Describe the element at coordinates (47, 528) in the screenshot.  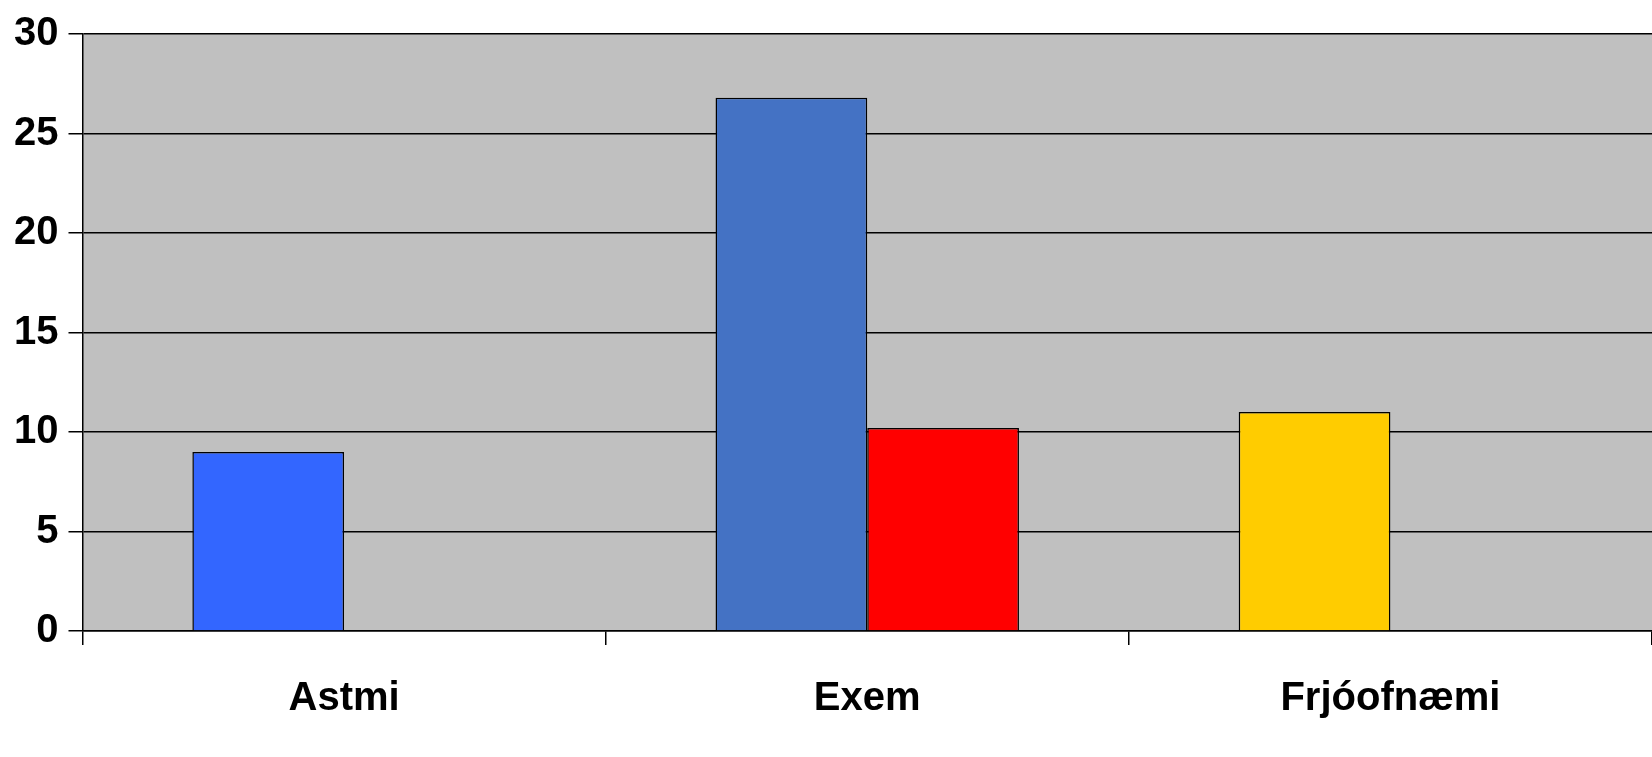
I see `y-tick-label: 5` at that location.